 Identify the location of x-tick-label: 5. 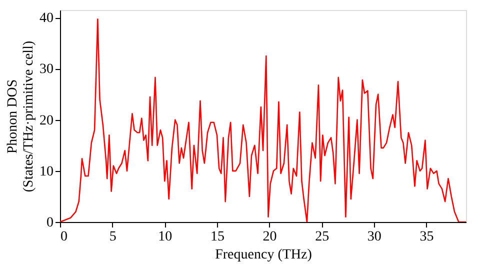
(112, 237).